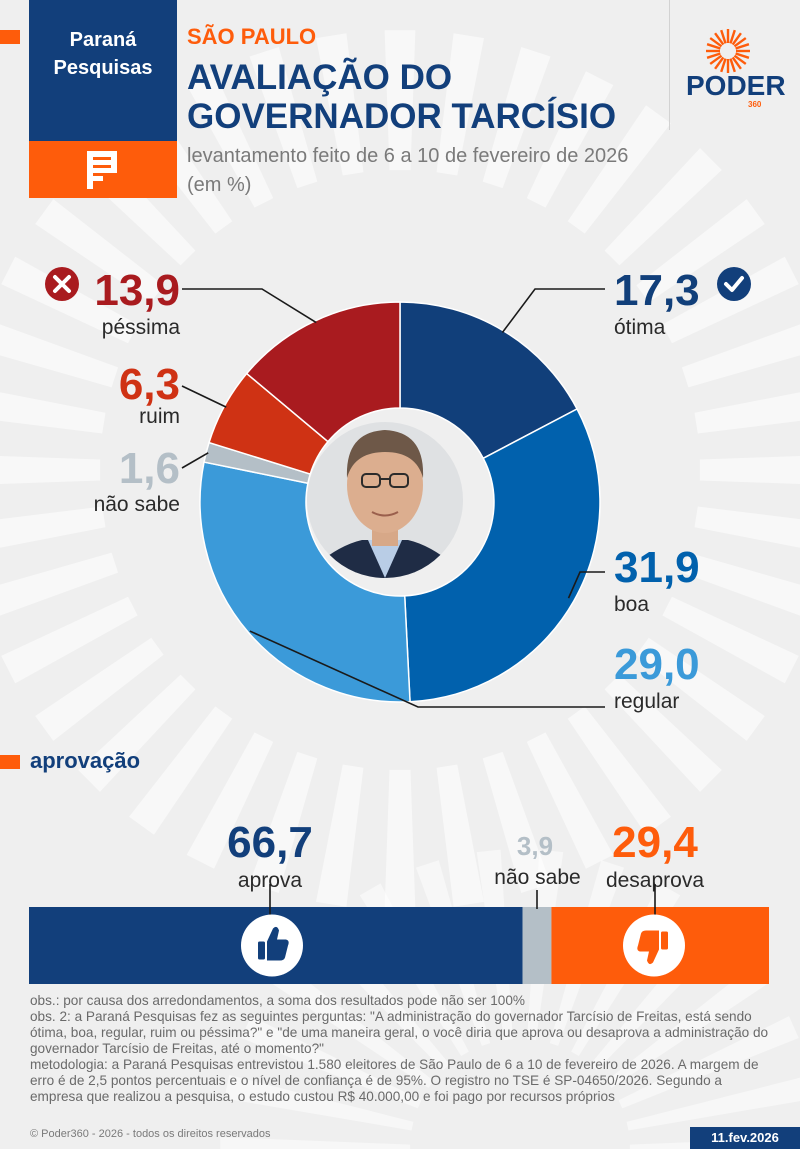 This screenshot has width=800, height=1149. What do you see at coordinates (632, 604) in the screenshot?
I see `boa-label: boa` at bounding box center [632, 604].